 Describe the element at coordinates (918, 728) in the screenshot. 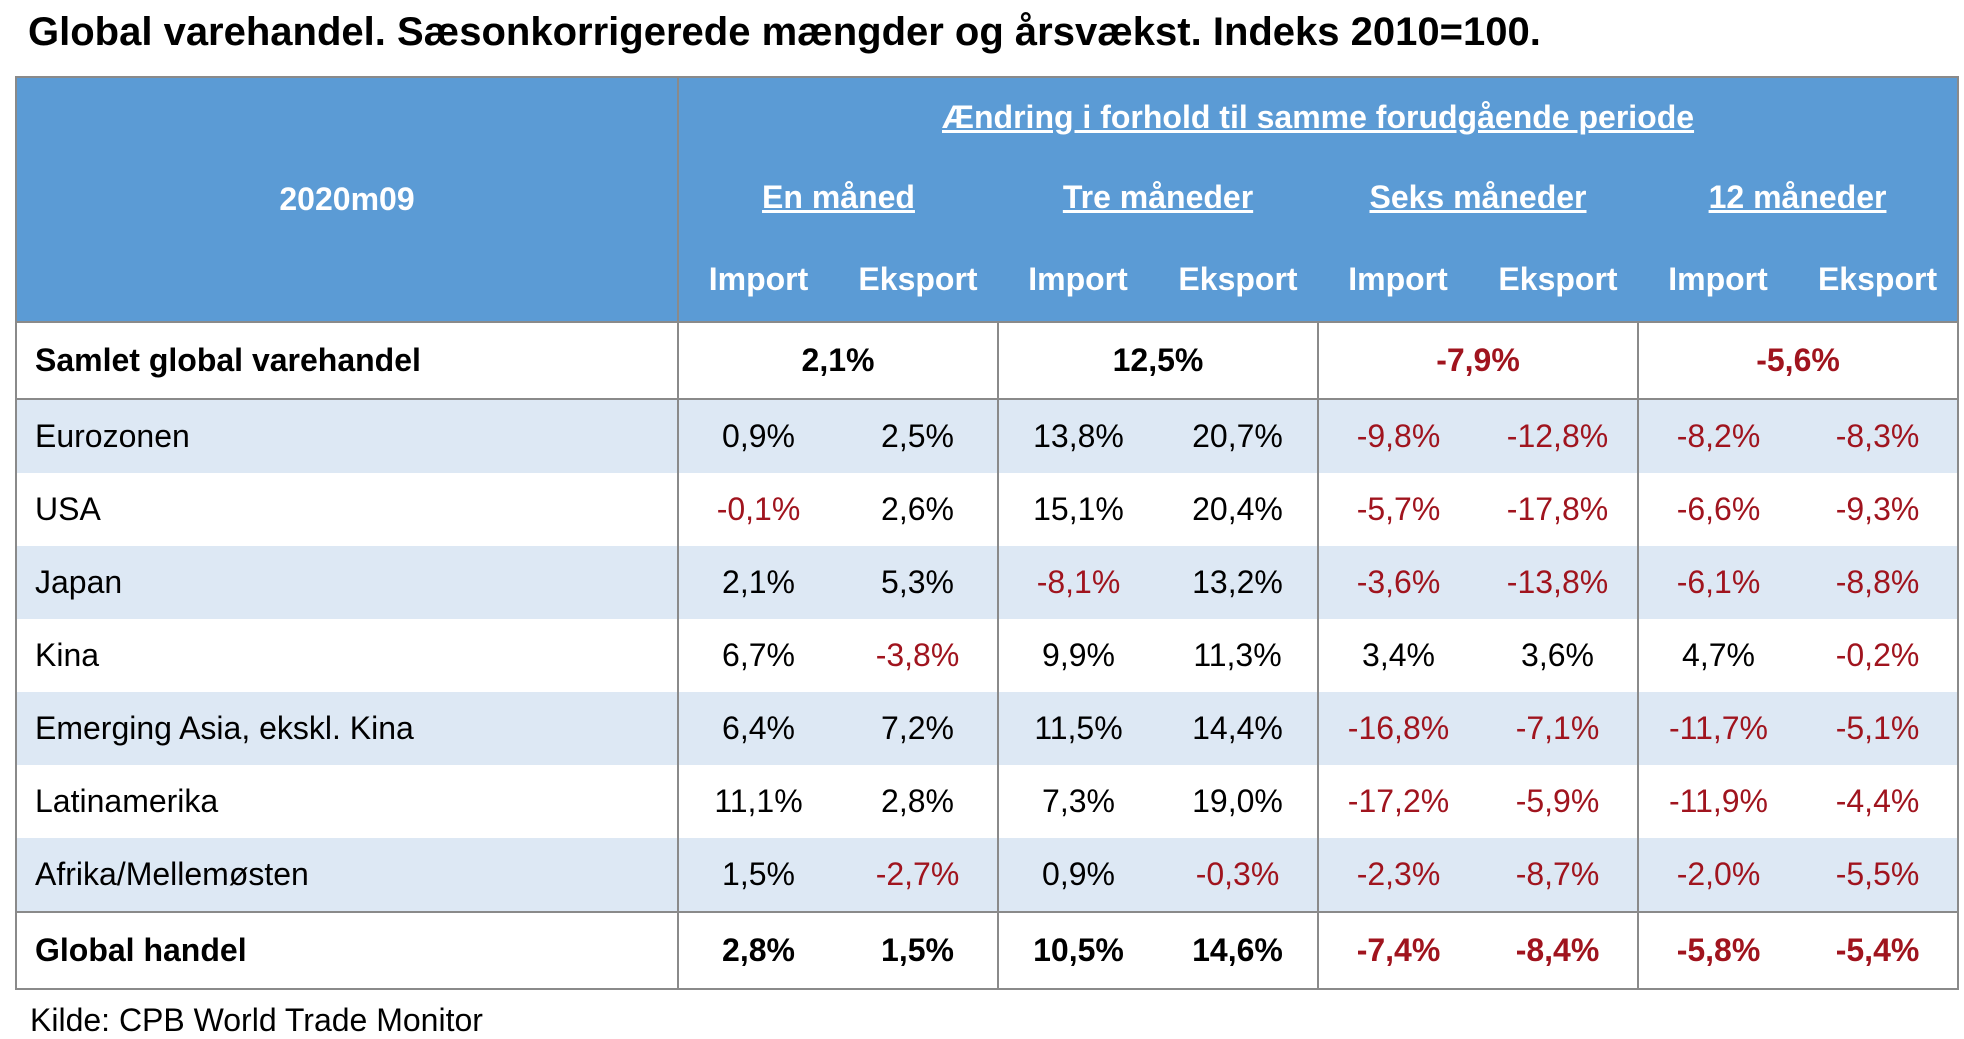

I see `cell: 7,2%` at that location.